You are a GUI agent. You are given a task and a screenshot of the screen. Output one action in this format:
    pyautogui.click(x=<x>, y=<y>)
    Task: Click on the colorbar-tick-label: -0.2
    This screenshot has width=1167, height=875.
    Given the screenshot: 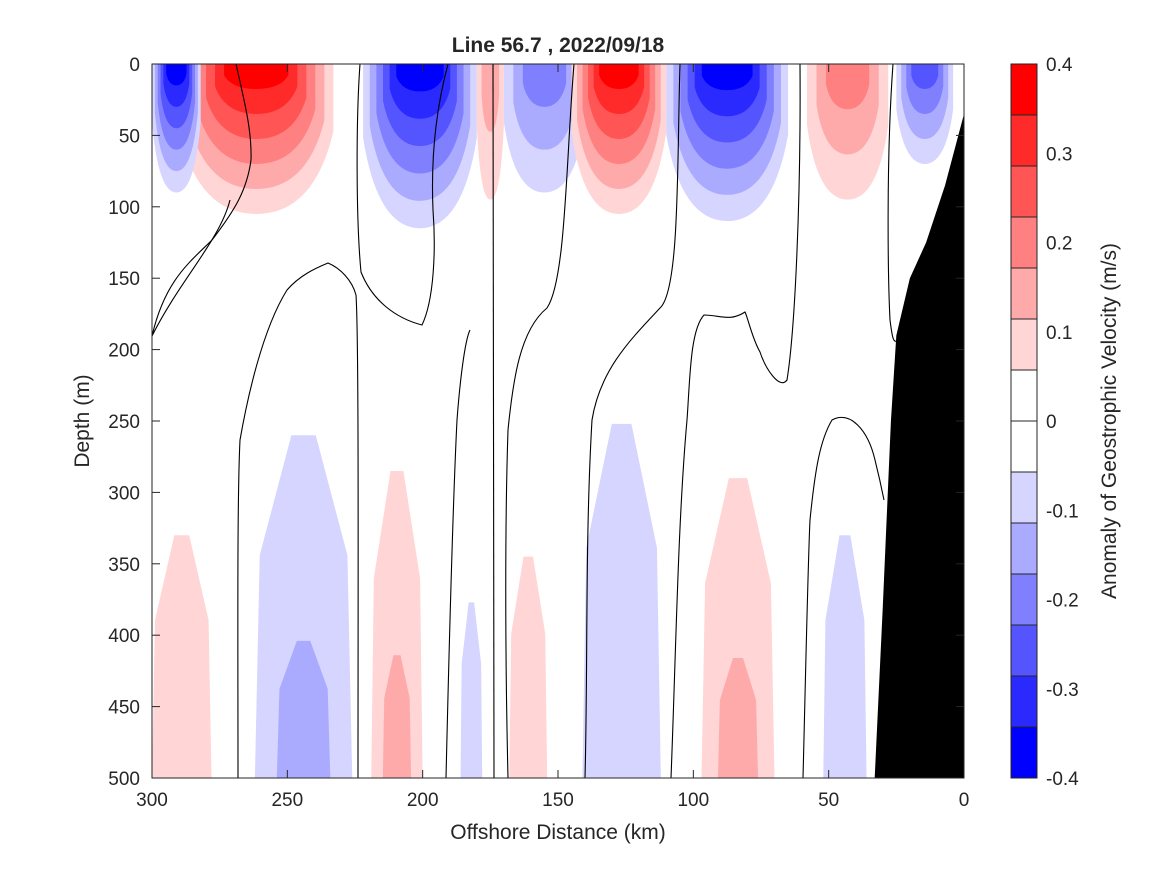 What is the action you would take?
    pyautogui.click(x=1062, y=601)
    